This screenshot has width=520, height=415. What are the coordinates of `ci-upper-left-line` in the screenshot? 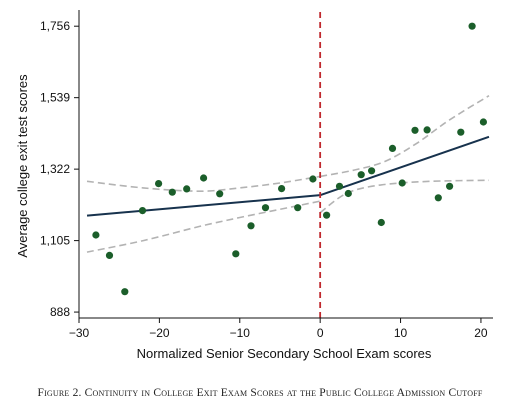 It's located at (203, 184).